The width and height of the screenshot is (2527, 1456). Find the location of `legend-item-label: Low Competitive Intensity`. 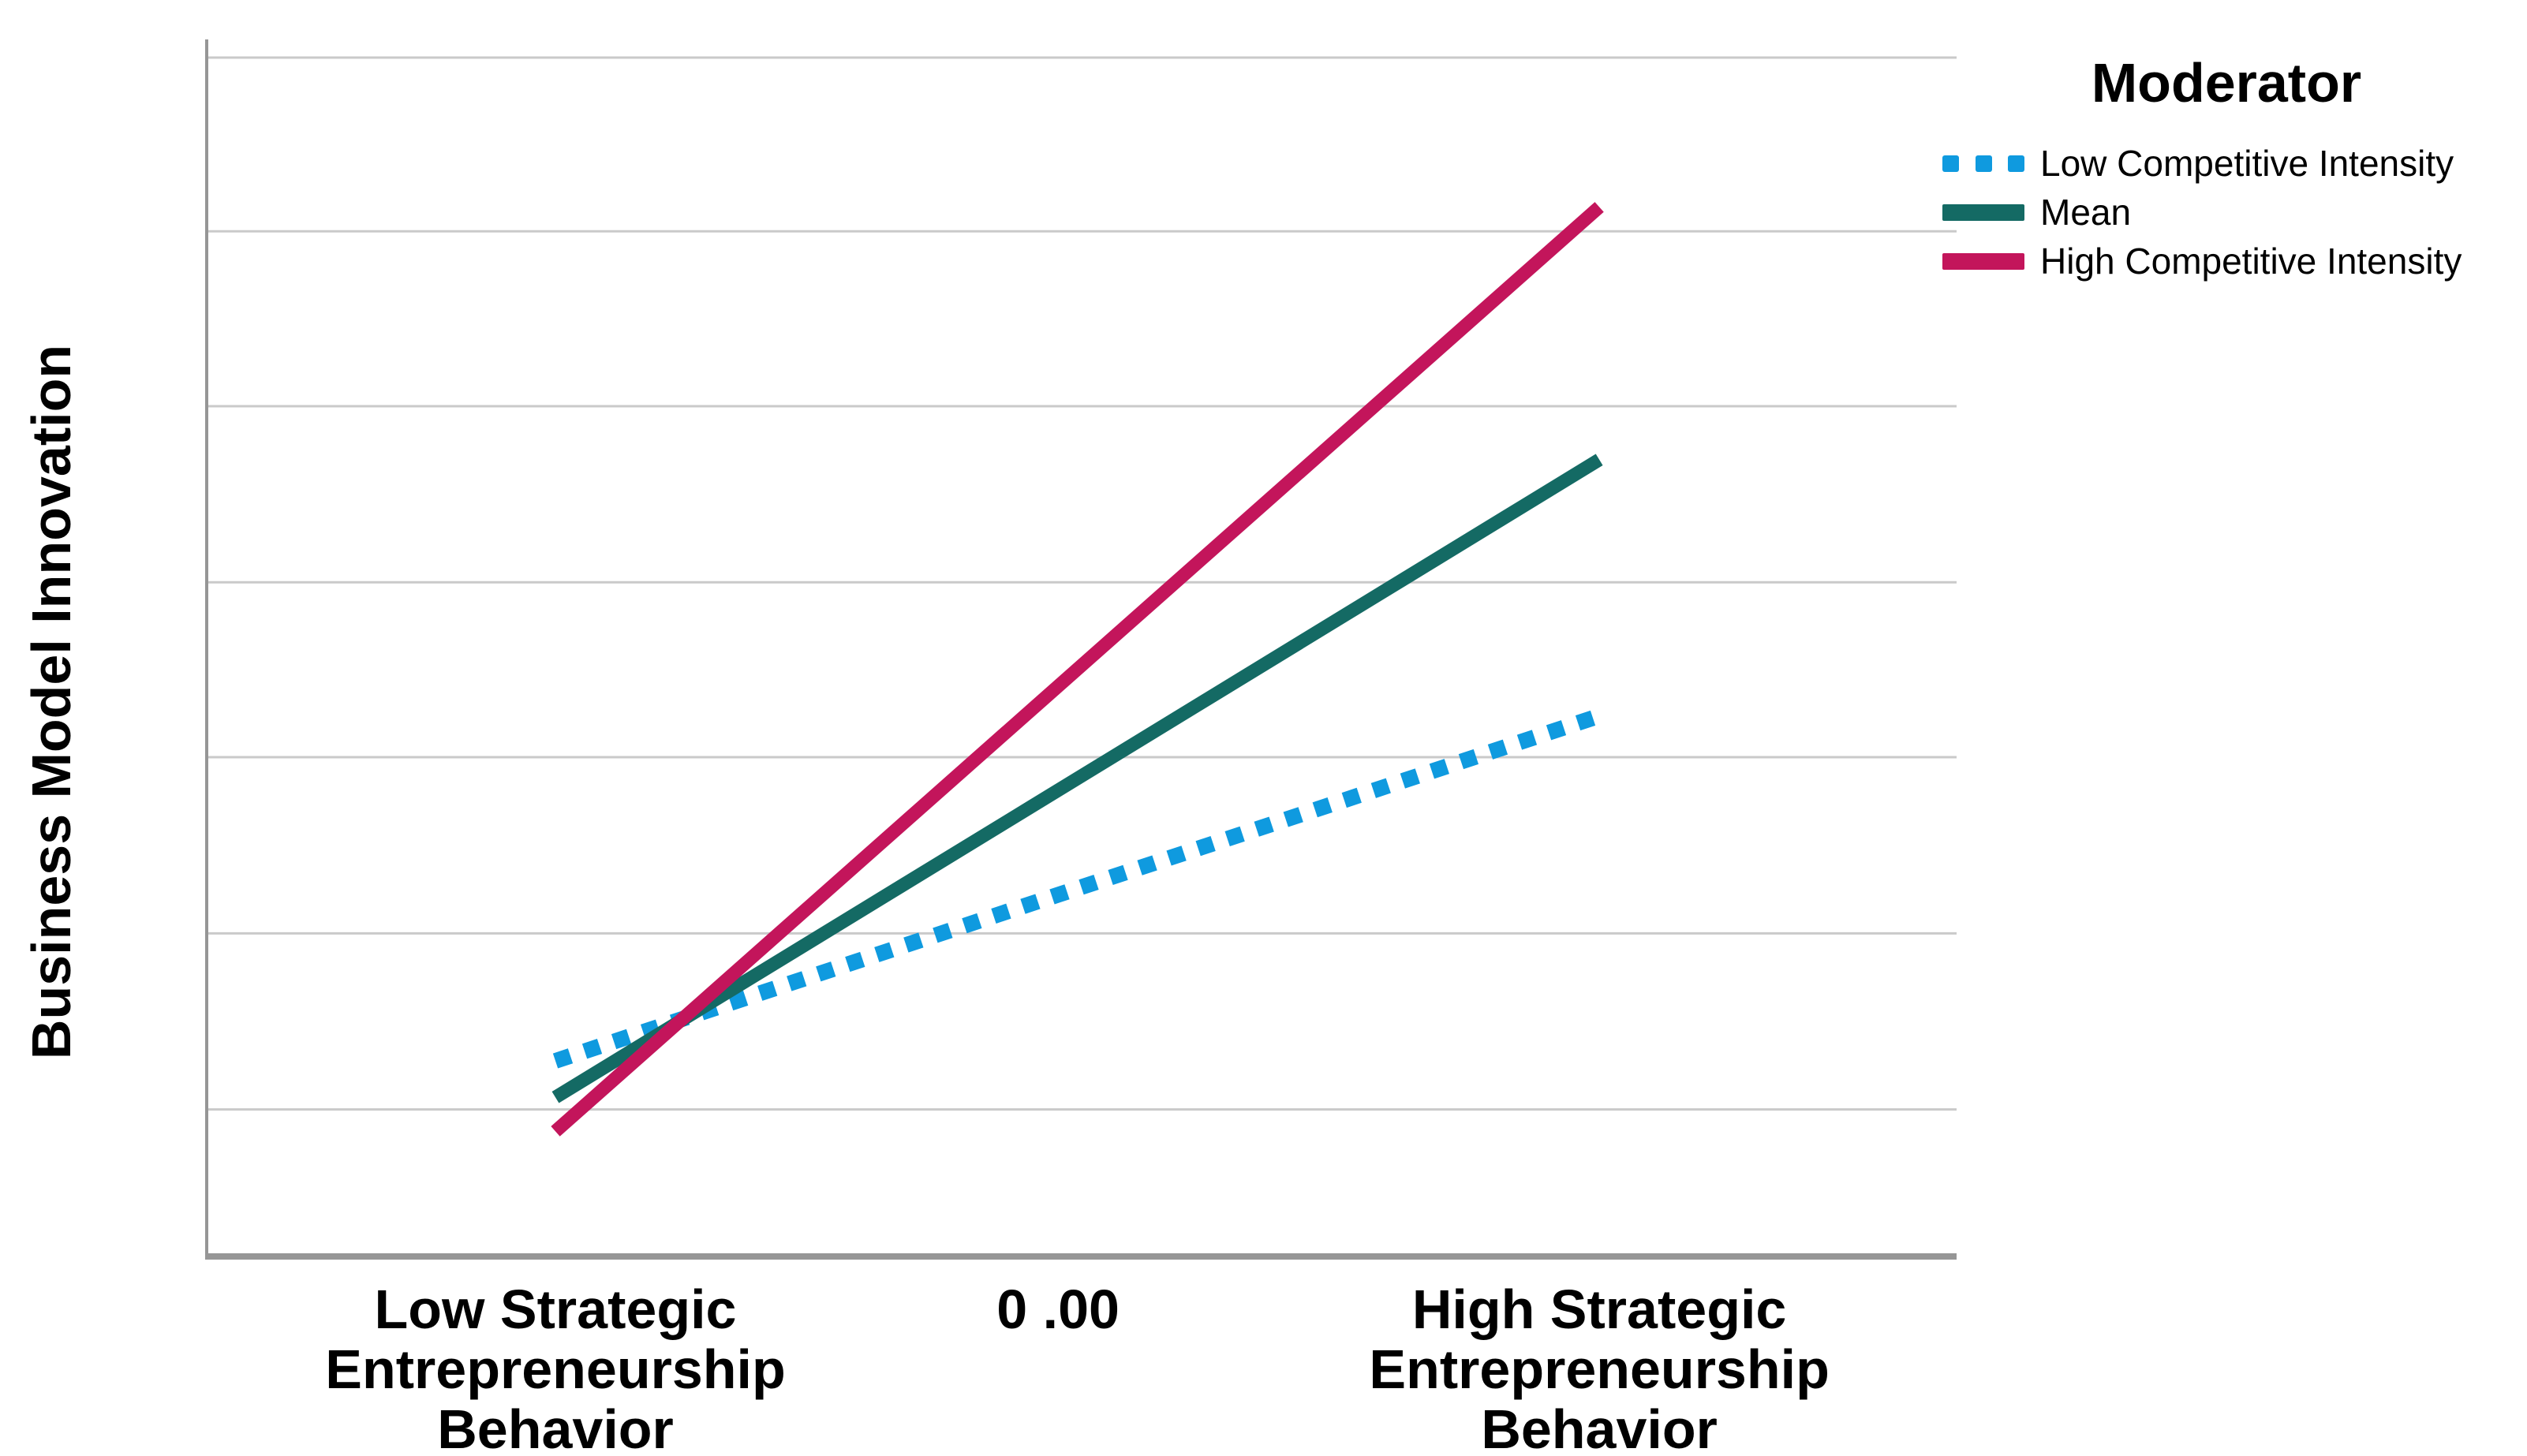

legend-item-label: Low Competitive Intensity is located at coordinates (2247, 163).